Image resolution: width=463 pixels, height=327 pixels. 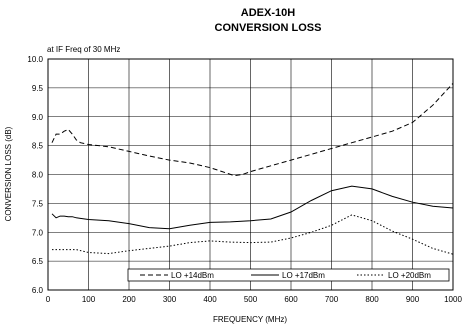 I want to click on legend-label-0: LO +14dBm, so click(x=192, y=275).